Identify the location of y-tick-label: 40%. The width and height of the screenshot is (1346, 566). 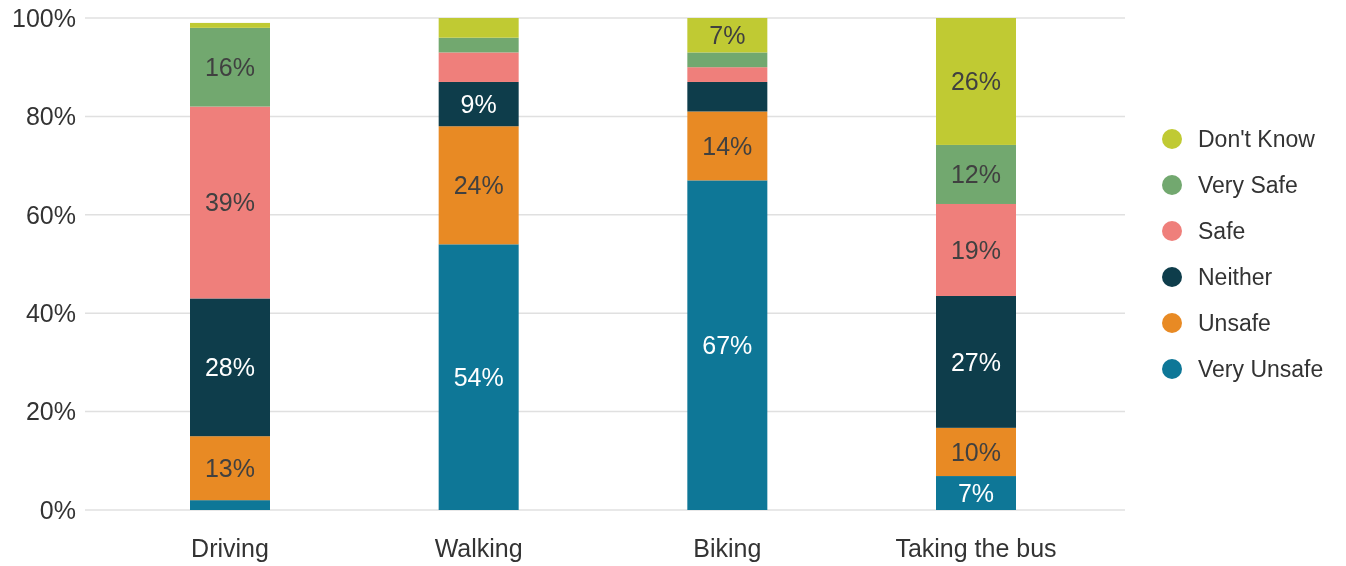
(50, 312).